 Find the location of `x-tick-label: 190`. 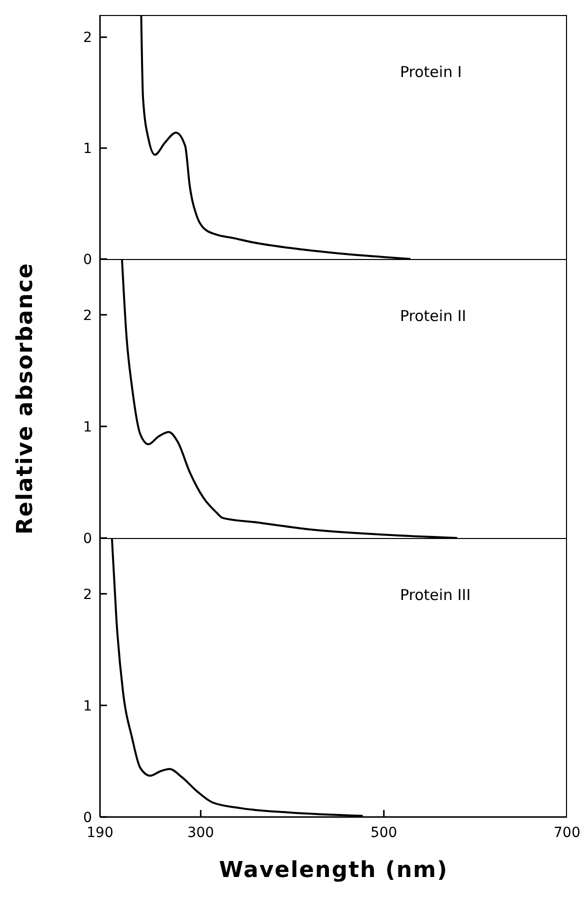

x-tick-label: 190 is located at coordinates (100, 833).